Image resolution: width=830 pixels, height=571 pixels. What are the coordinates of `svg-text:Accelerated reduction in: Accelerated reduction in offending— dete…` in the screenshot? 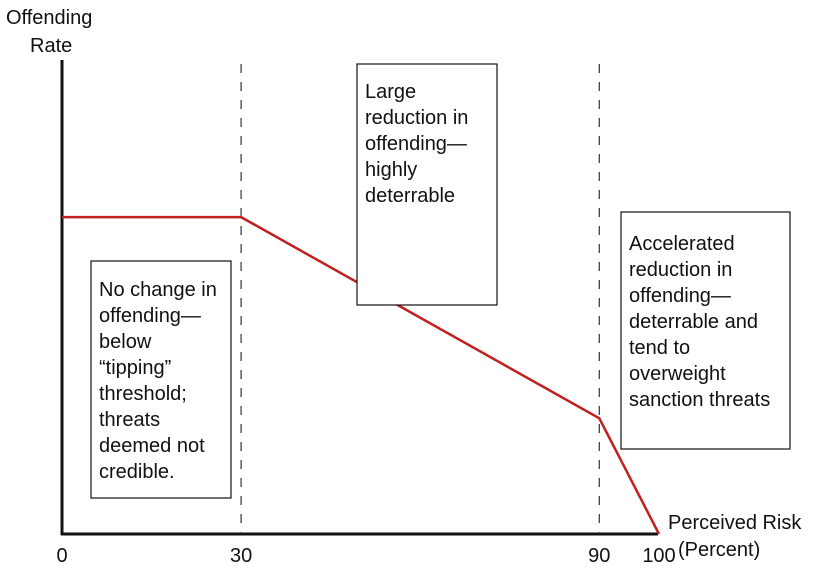 It's located at (699, 322).